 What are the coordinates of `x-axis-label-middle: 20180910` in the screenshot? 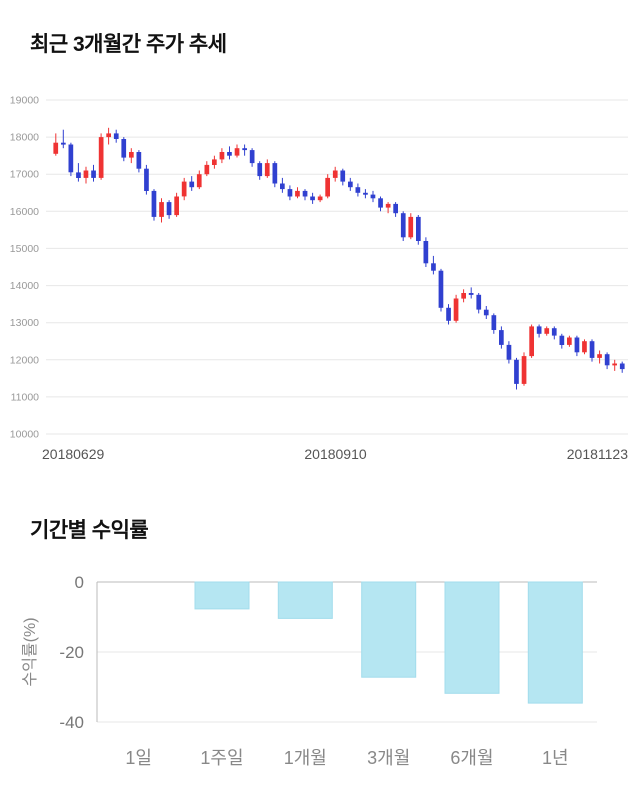 It's located at (335, 454).